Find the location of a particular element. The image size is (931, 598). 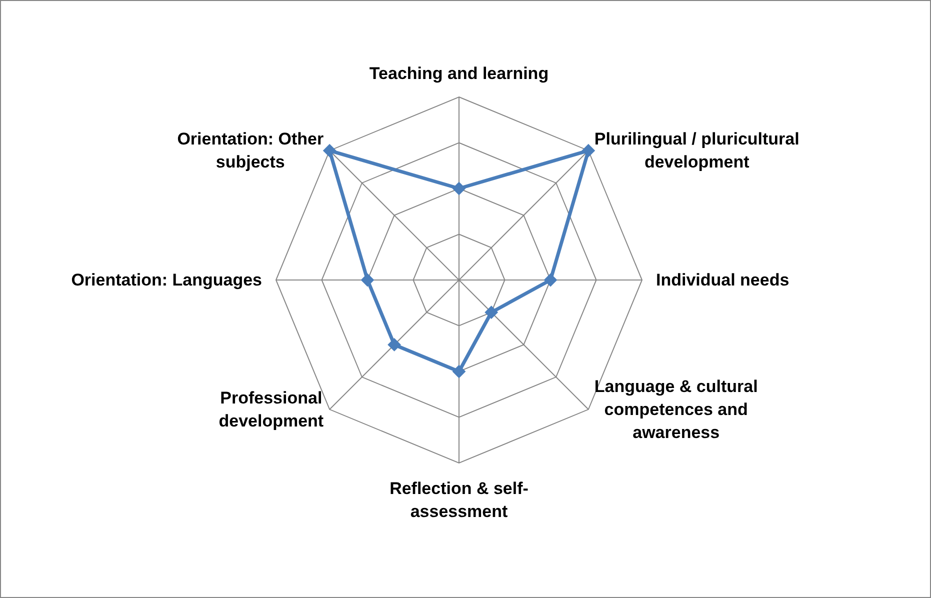

spoke-label: Professional development is located at coordinates (271, 409).